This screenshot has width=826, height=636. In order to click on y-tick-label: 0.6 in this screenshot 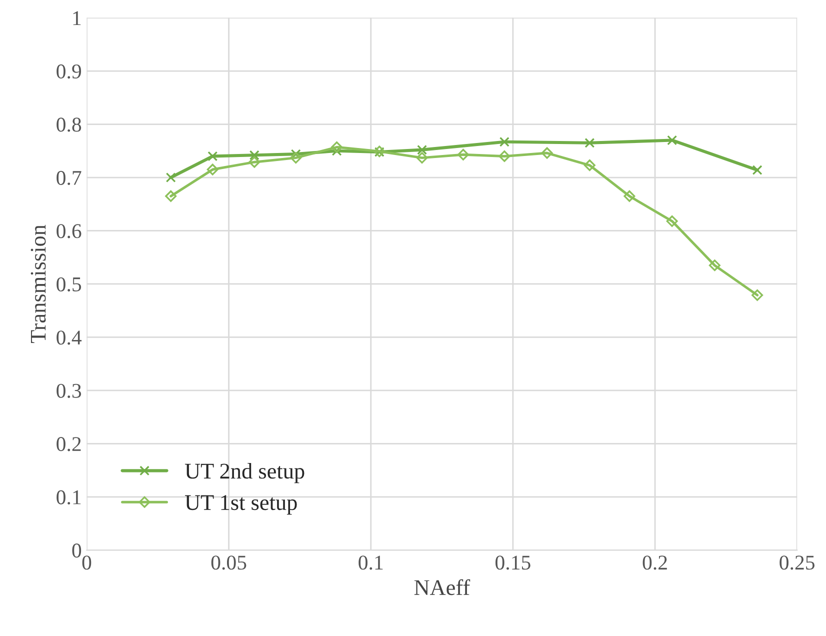, I will do `click(69, 231)`.